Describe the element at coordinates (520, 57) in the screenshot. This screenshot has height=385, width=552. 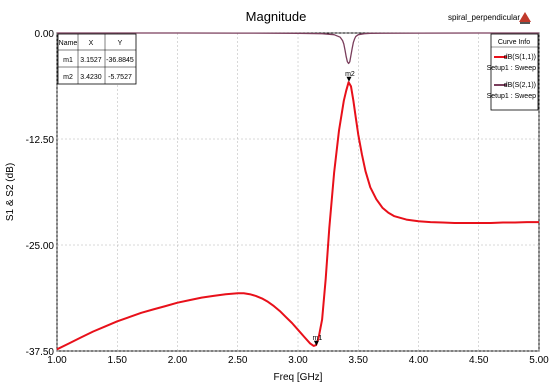
I see `legend-entry-s11-name: dB(S(1,1))` at that location.